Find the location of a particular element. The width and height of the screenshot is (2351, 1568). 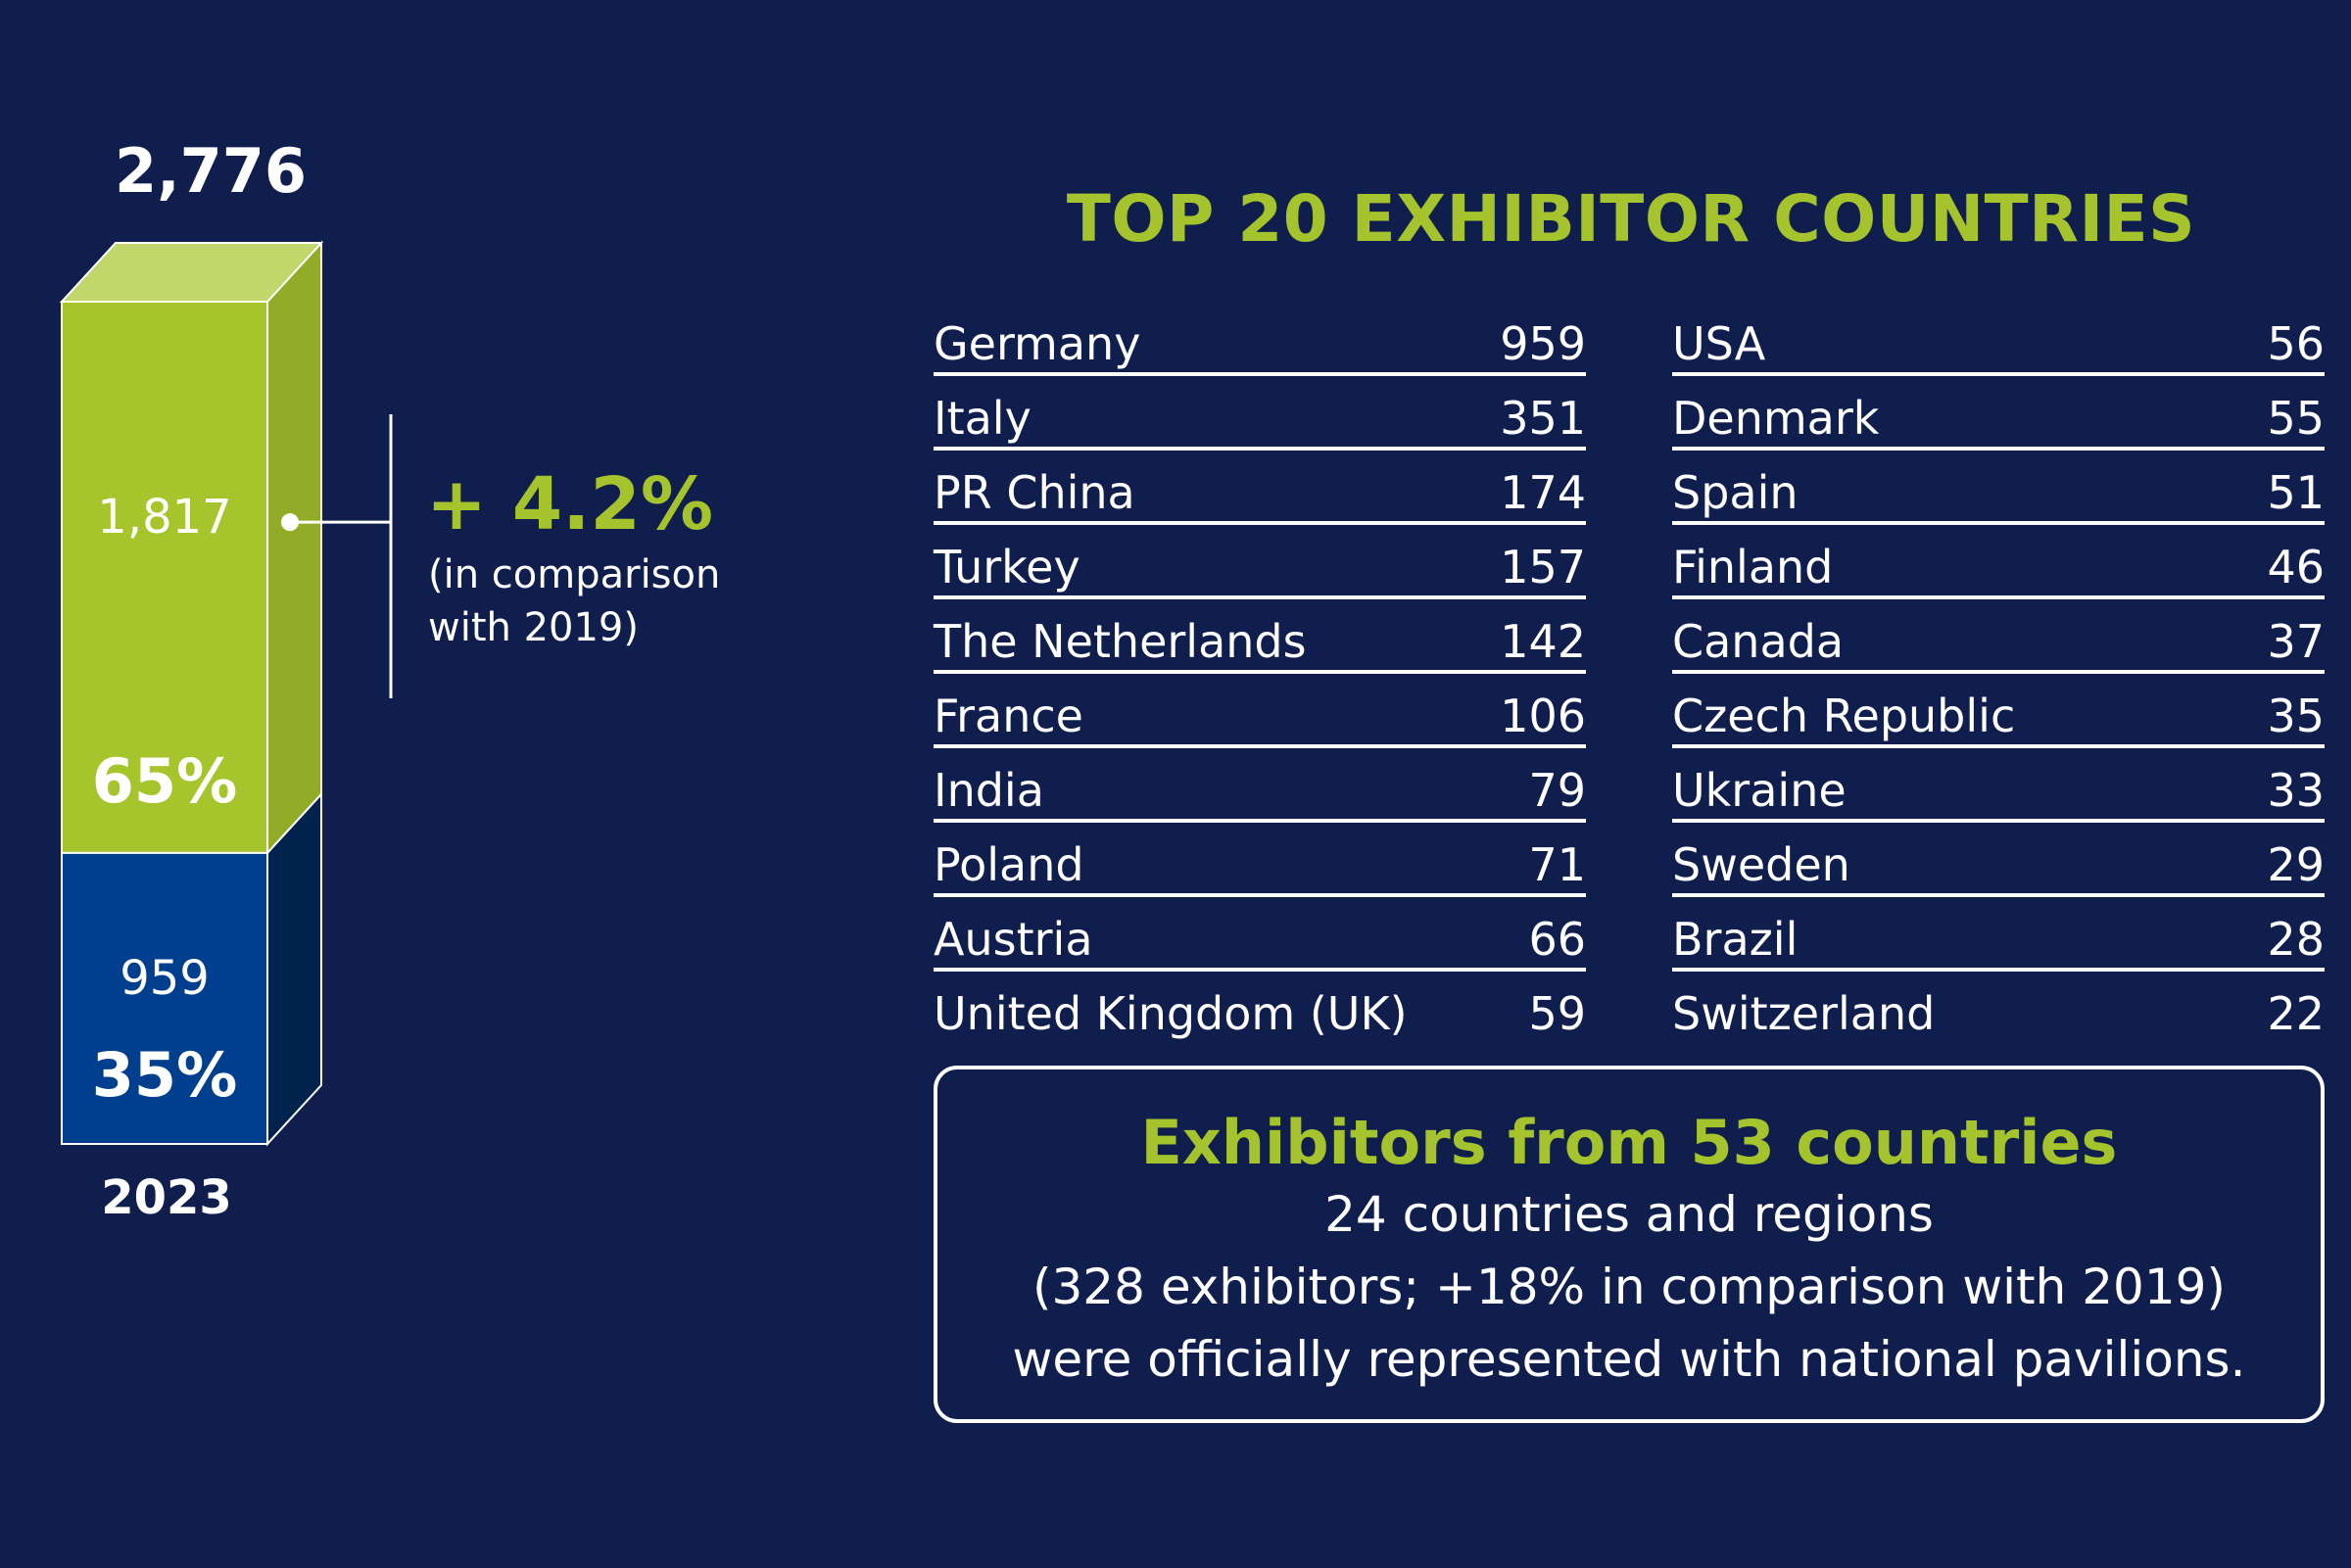

table-row: Germany 959 is located at coordinates (1260, 339).